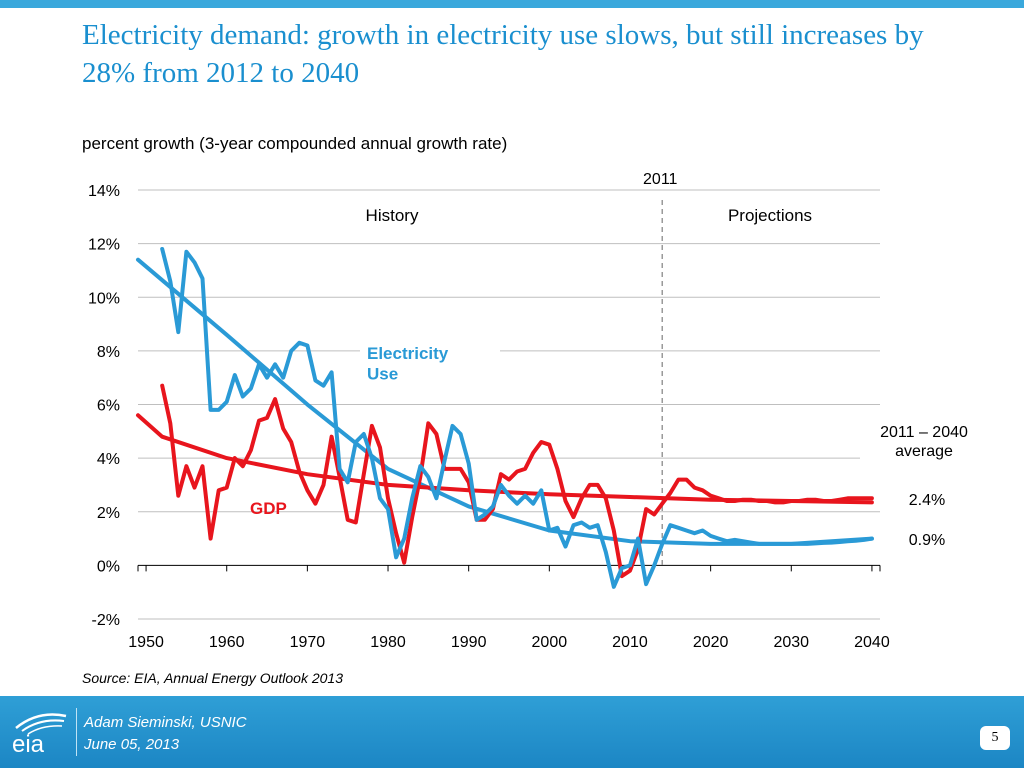 The width and height of the screenshot is (1024, 768). I want to click on electricity-average-label: 0.9%, so click(927, 540).